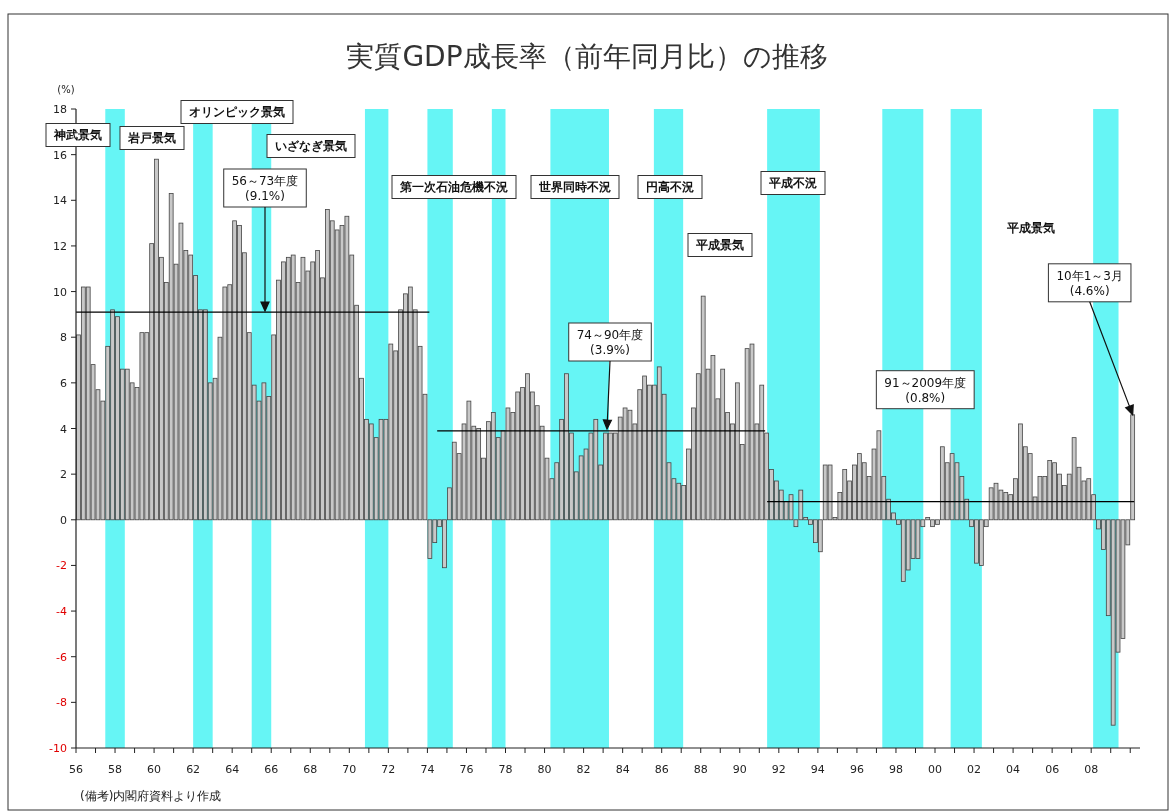  I want to click on x-tick-label: 04, so click(1013, 769).